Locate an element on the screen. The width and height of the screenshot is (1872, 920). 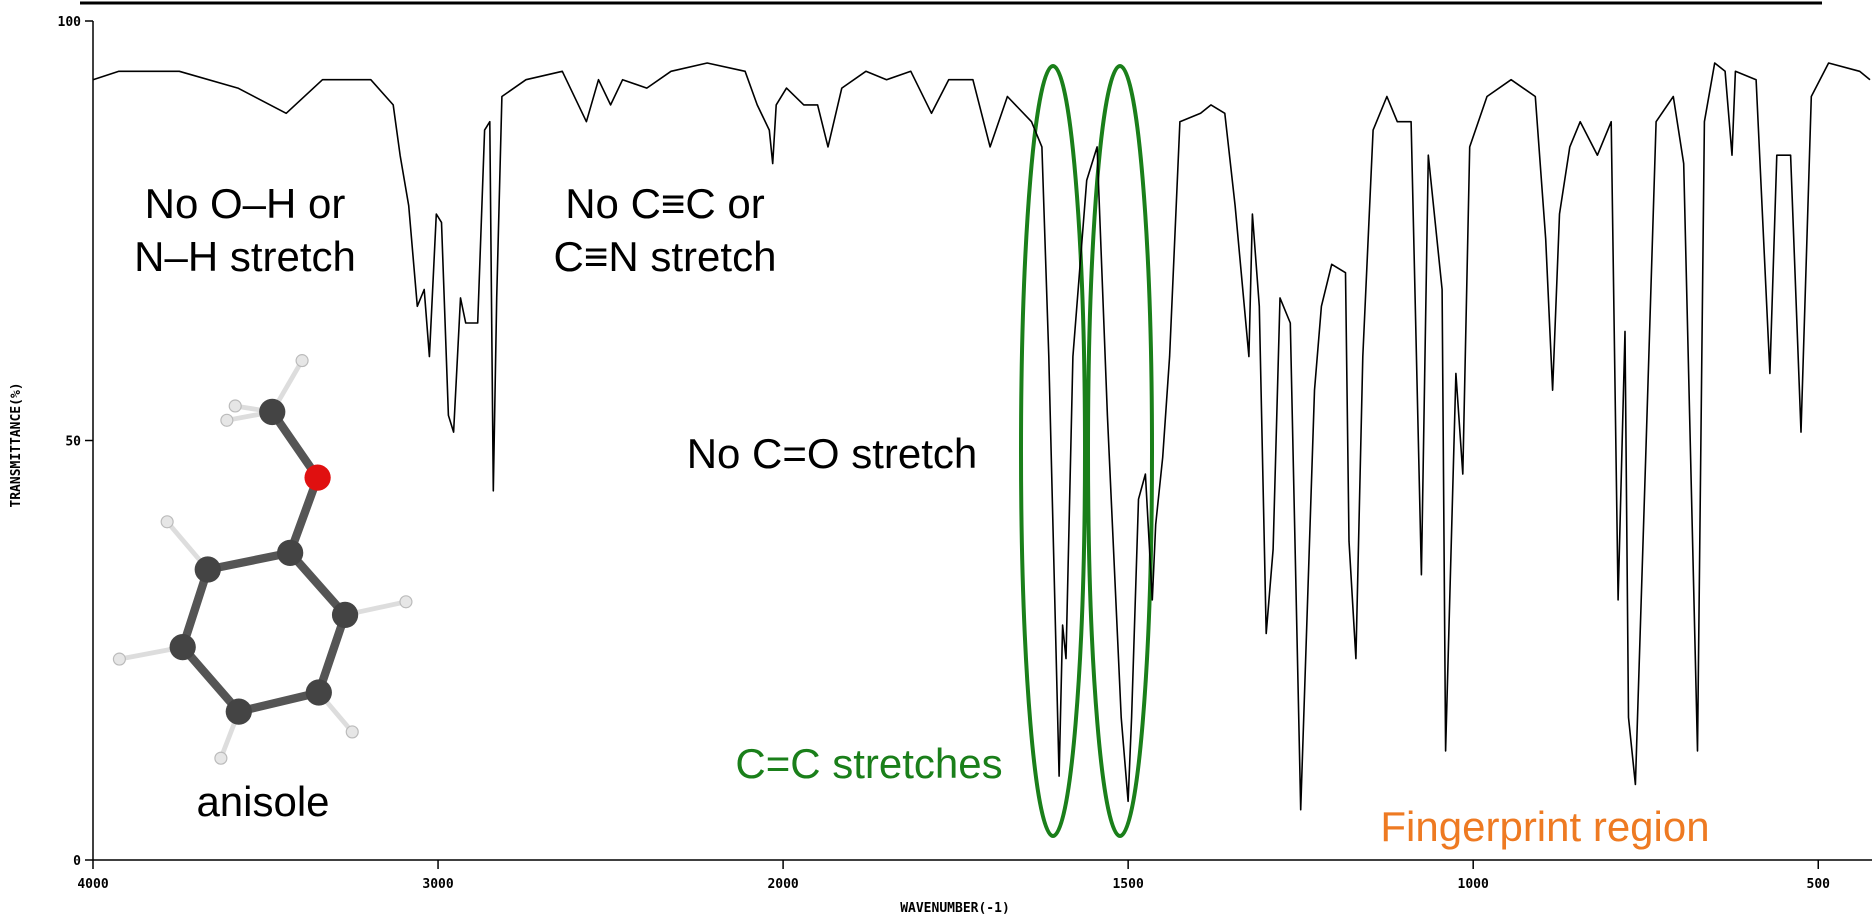
y-tick-label: 50 is located at coordinates (73, 442).